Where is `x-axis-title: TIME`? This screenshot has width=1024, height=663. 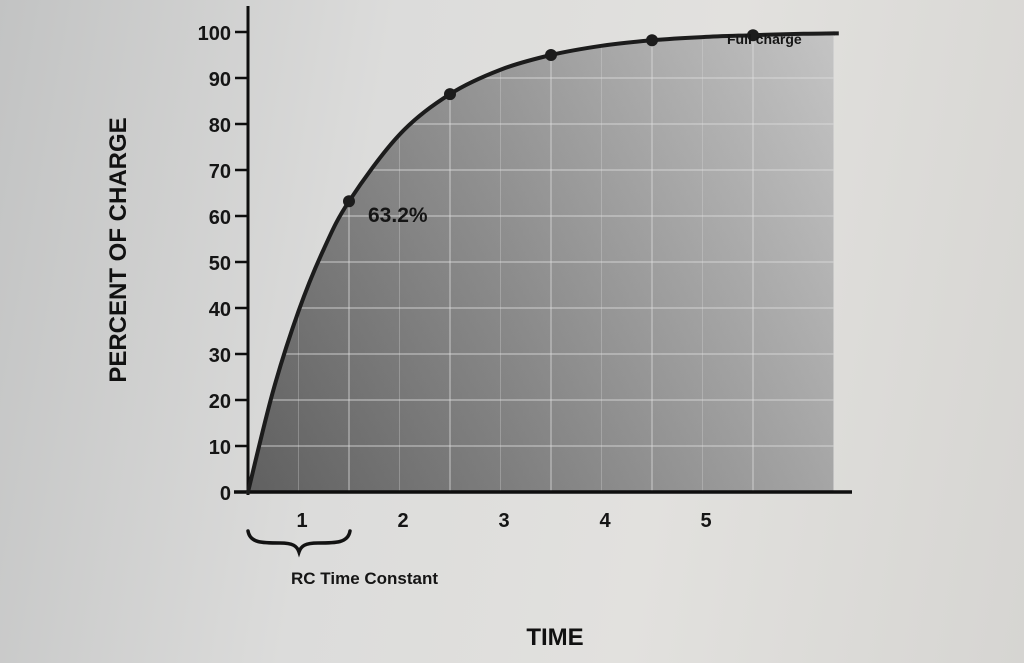
x-axis-title: TIME is located at coordinates (554, 637).